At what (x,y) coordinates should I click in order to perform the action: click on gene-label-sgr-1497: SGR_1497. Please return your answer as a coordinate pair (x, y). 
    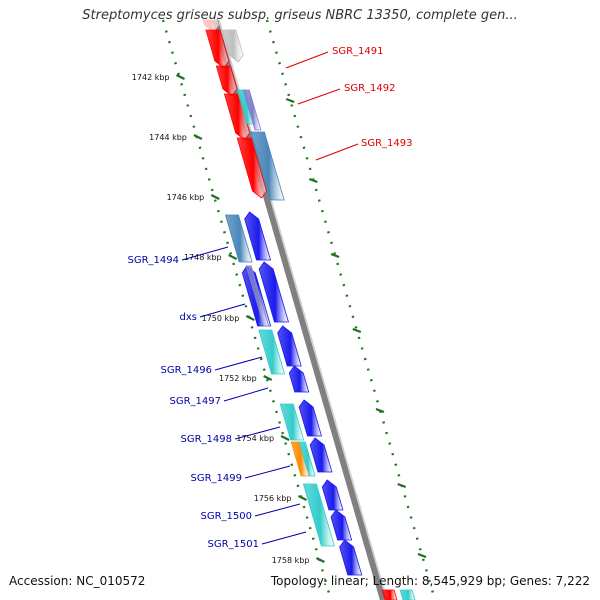
    Looking at the image, I should click on (196, 401).